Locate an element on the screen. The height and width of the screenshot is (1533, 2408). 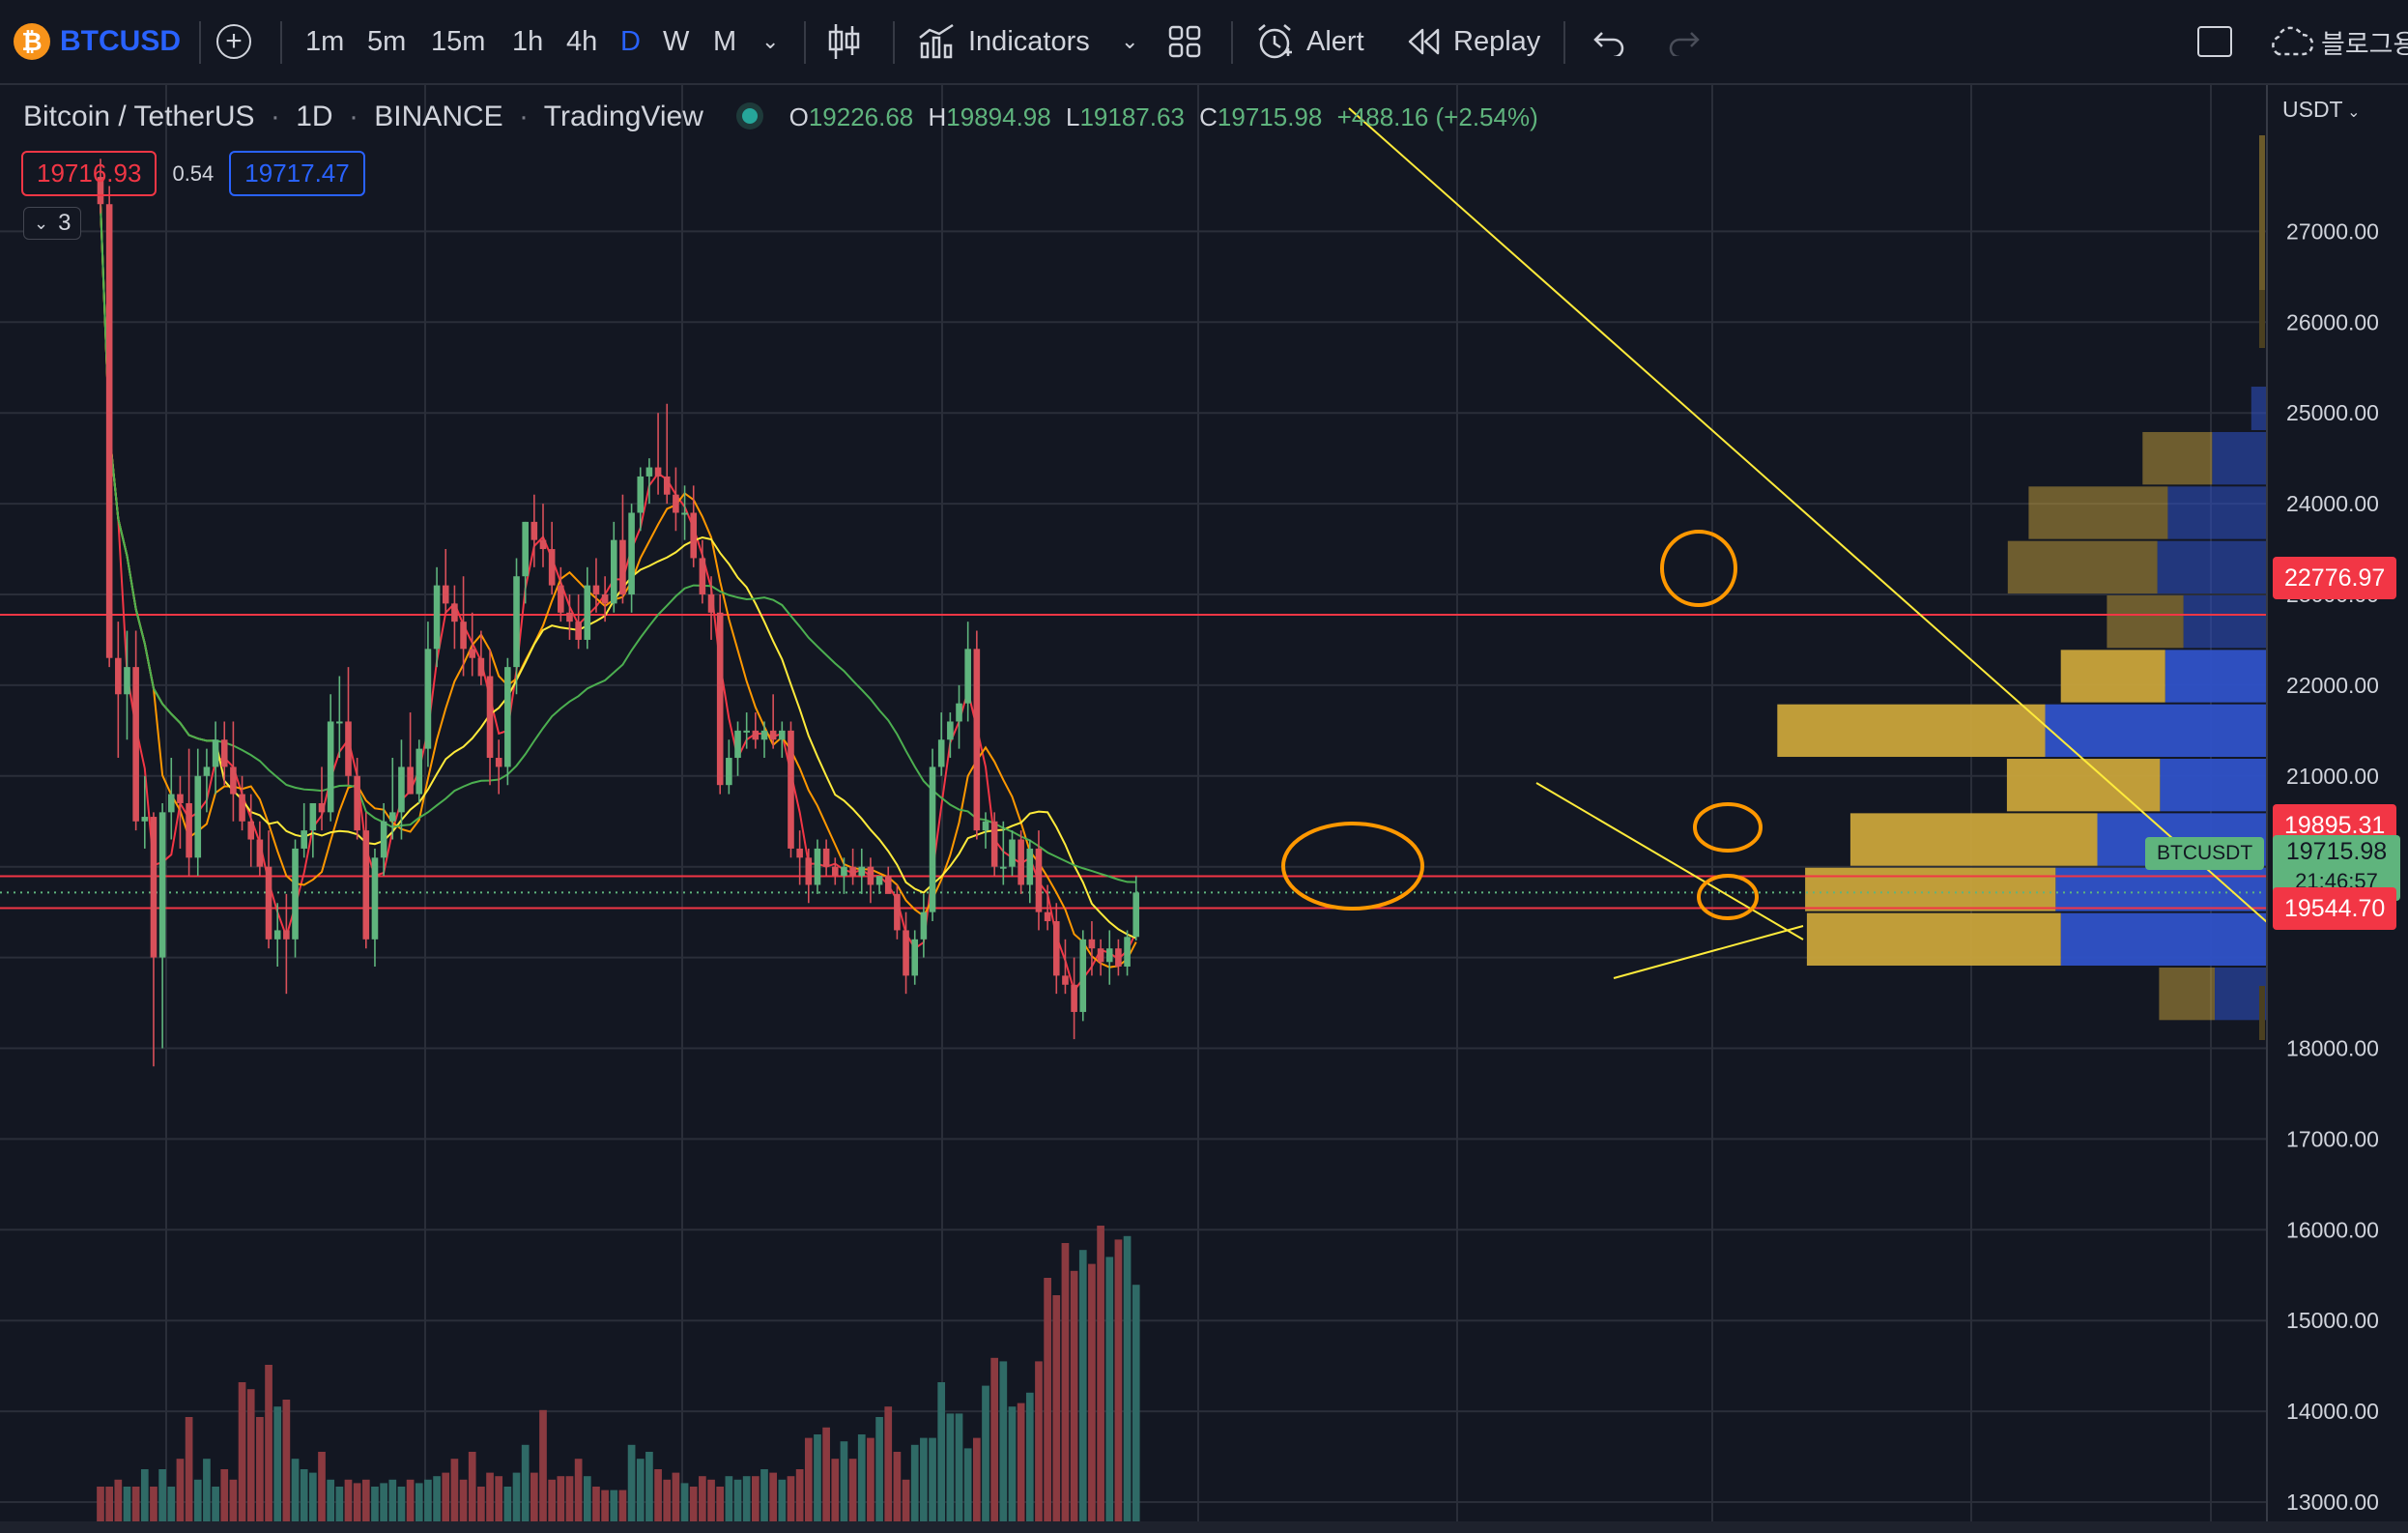
symbol-tag: BTCUSDT is located at coordinates (2205, 853).